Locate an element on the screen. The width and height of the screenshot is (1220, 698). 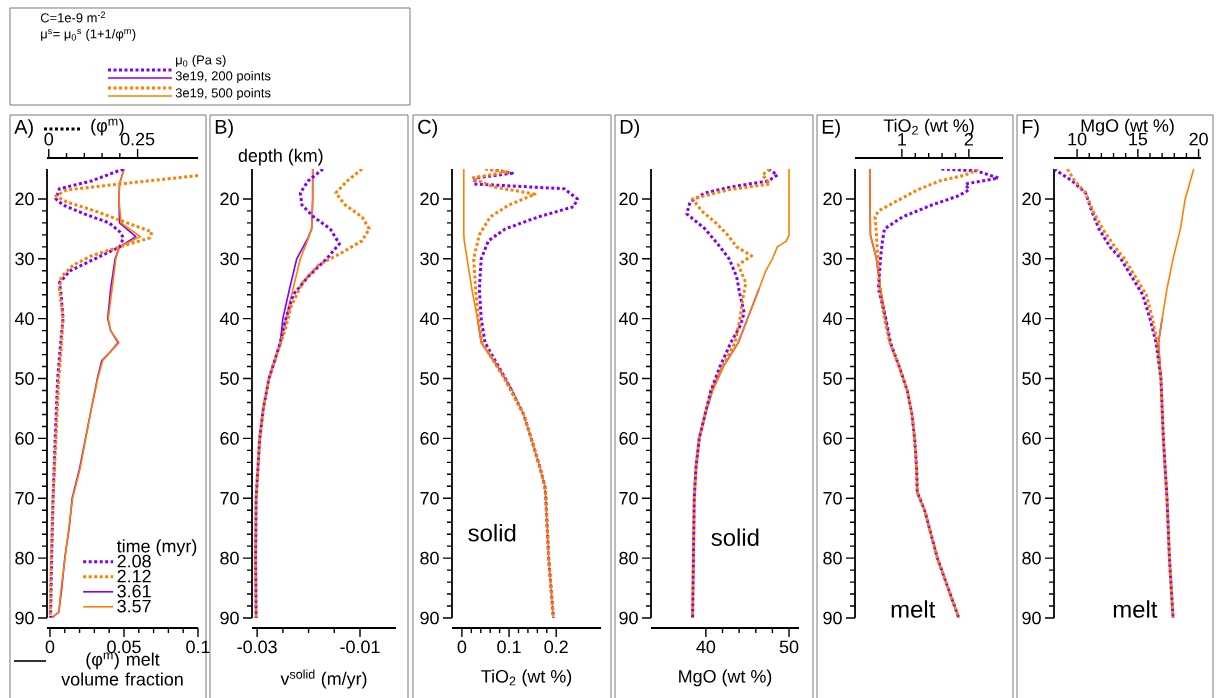
x-tick-label: -0.01 is located at coordinates (360, 647).